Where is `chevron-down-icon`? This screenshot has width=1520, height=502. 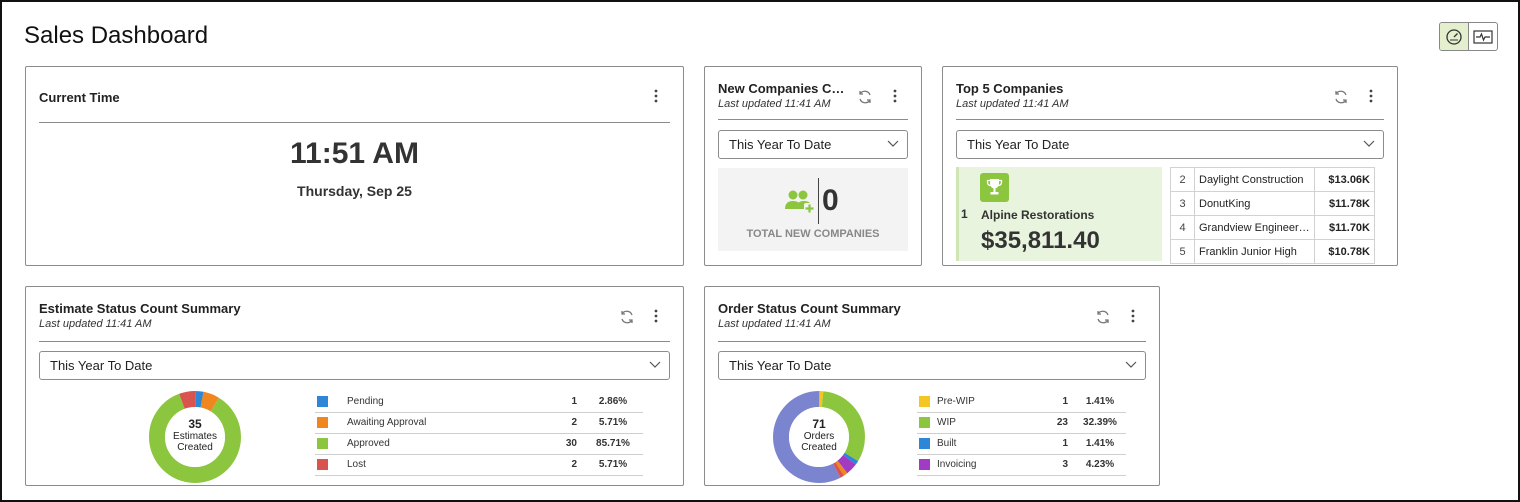
chevron-down-icon is located at coordinates (1369, 143).